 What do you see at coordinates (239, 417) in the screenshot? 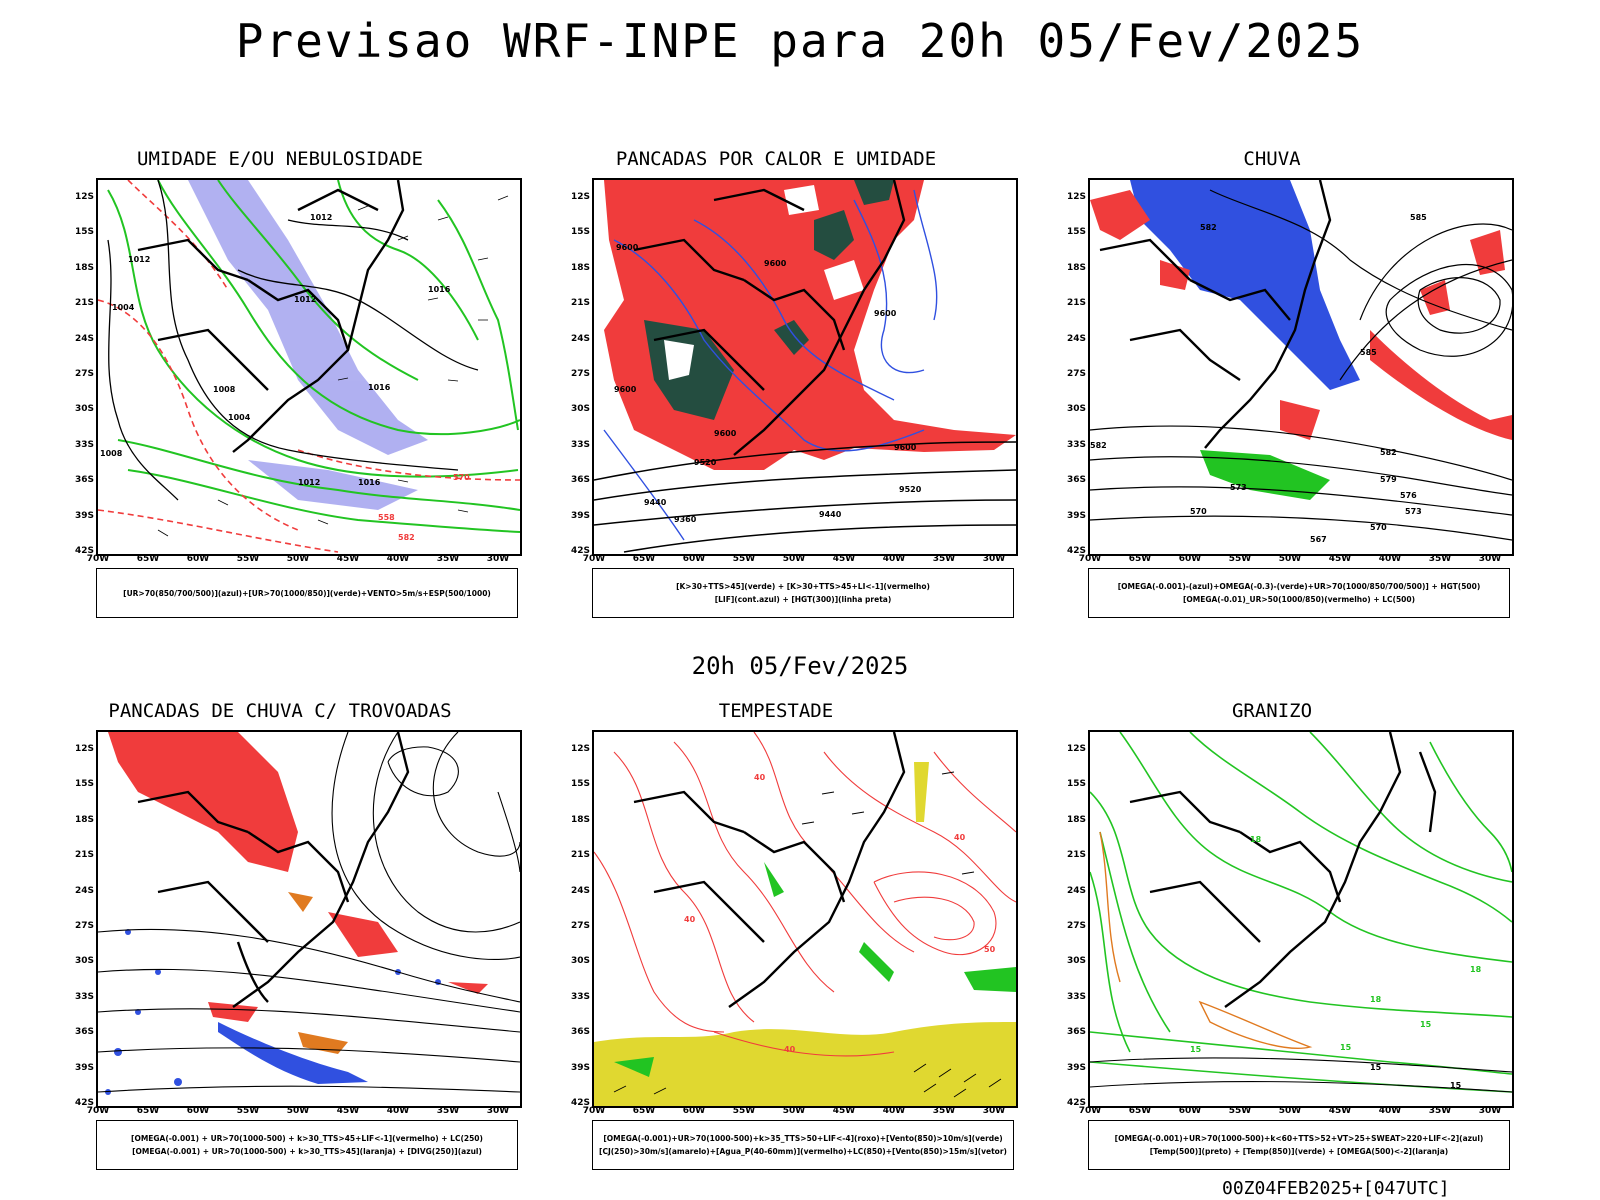
I see `svg-text: 1004` at bounding box center [239, 417].